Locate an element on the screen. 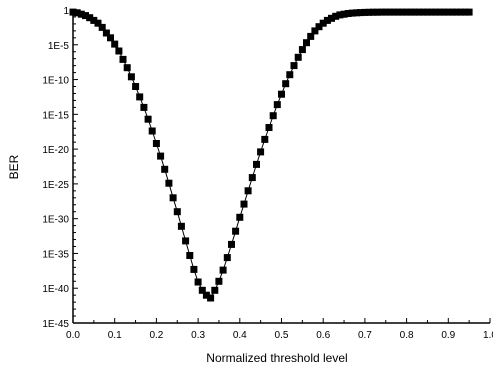 The width and height of the screenshot is (493, 371). x-tick-label: 0.0 is located at coordinates (73, 335).